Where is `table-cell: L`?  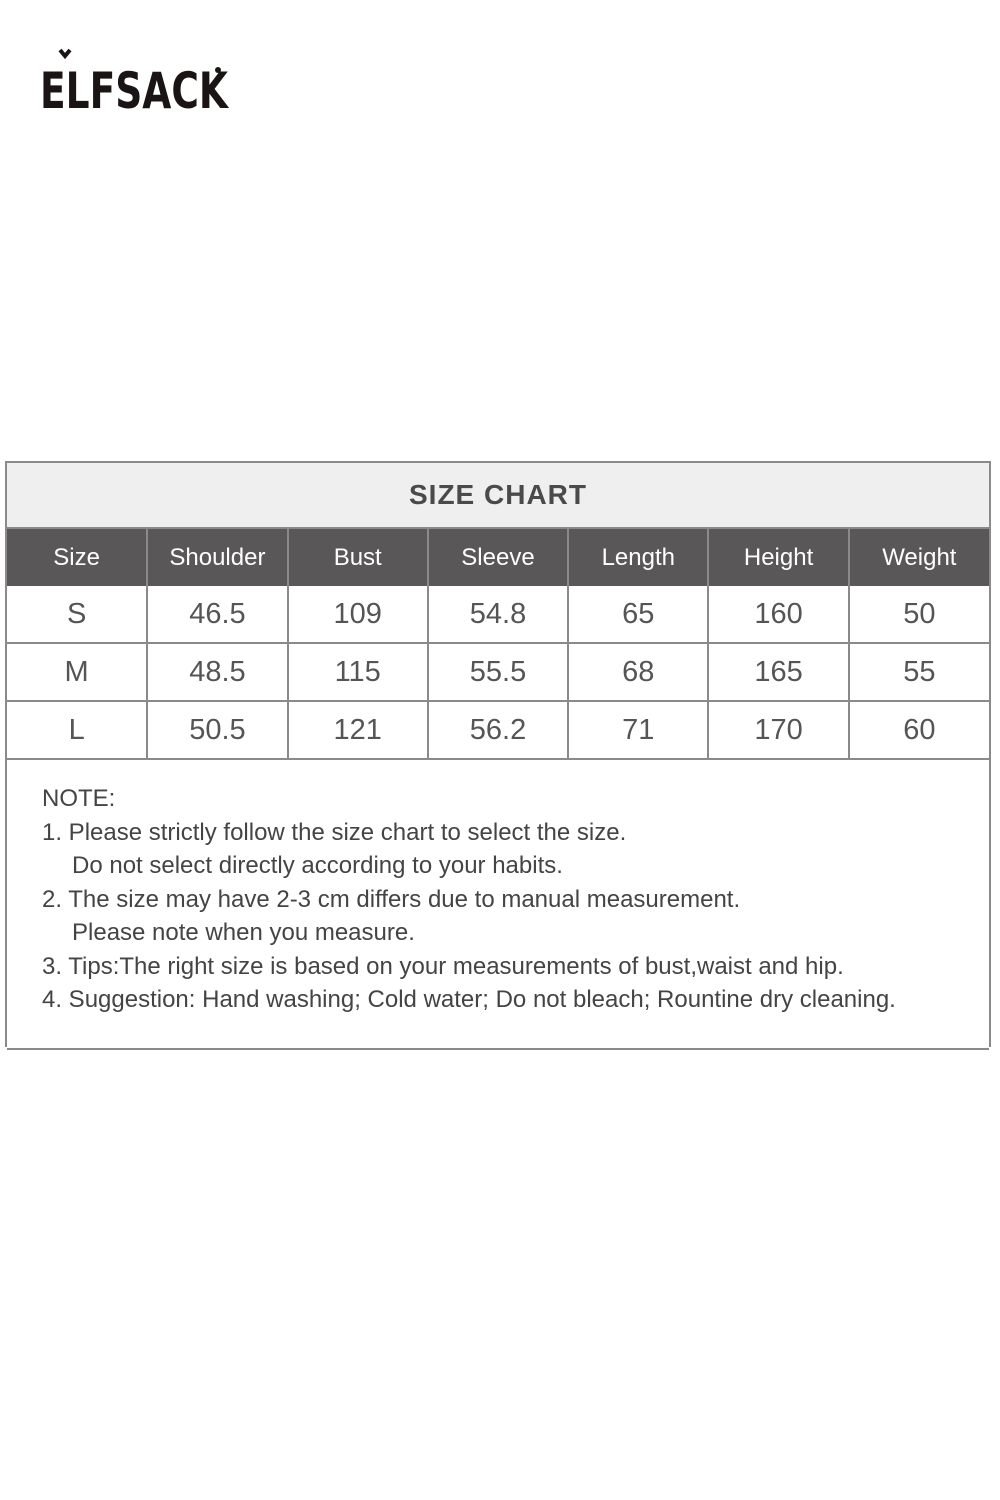
table-cell: L is located at coordinates (77, 729).